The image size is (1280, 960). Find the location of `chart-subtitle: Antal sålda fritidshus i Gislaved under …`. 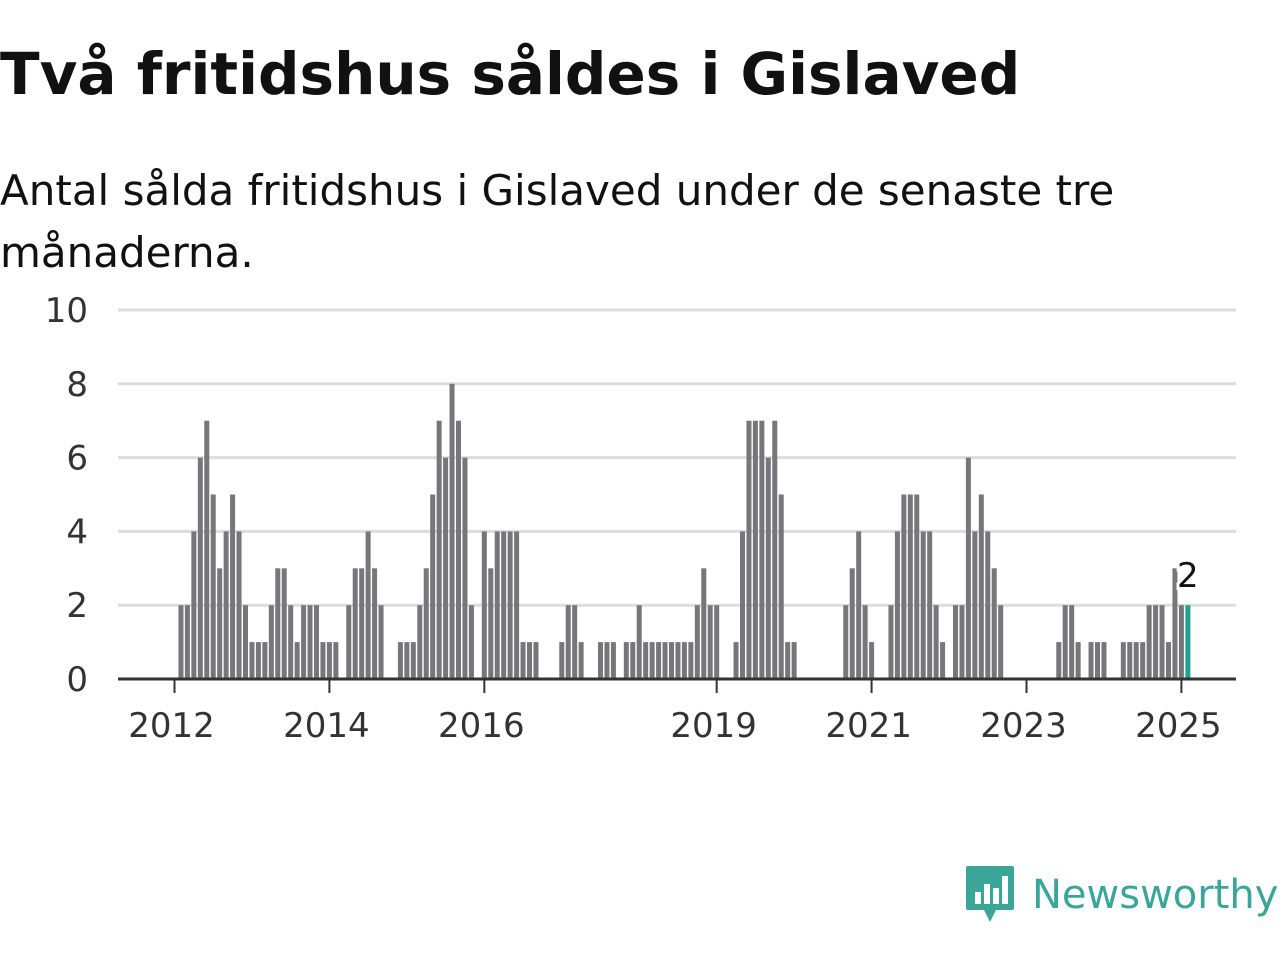

chart-subtitle: Antal sålda fritidshus i Gislaved under … is located at coordinates (557, 221).